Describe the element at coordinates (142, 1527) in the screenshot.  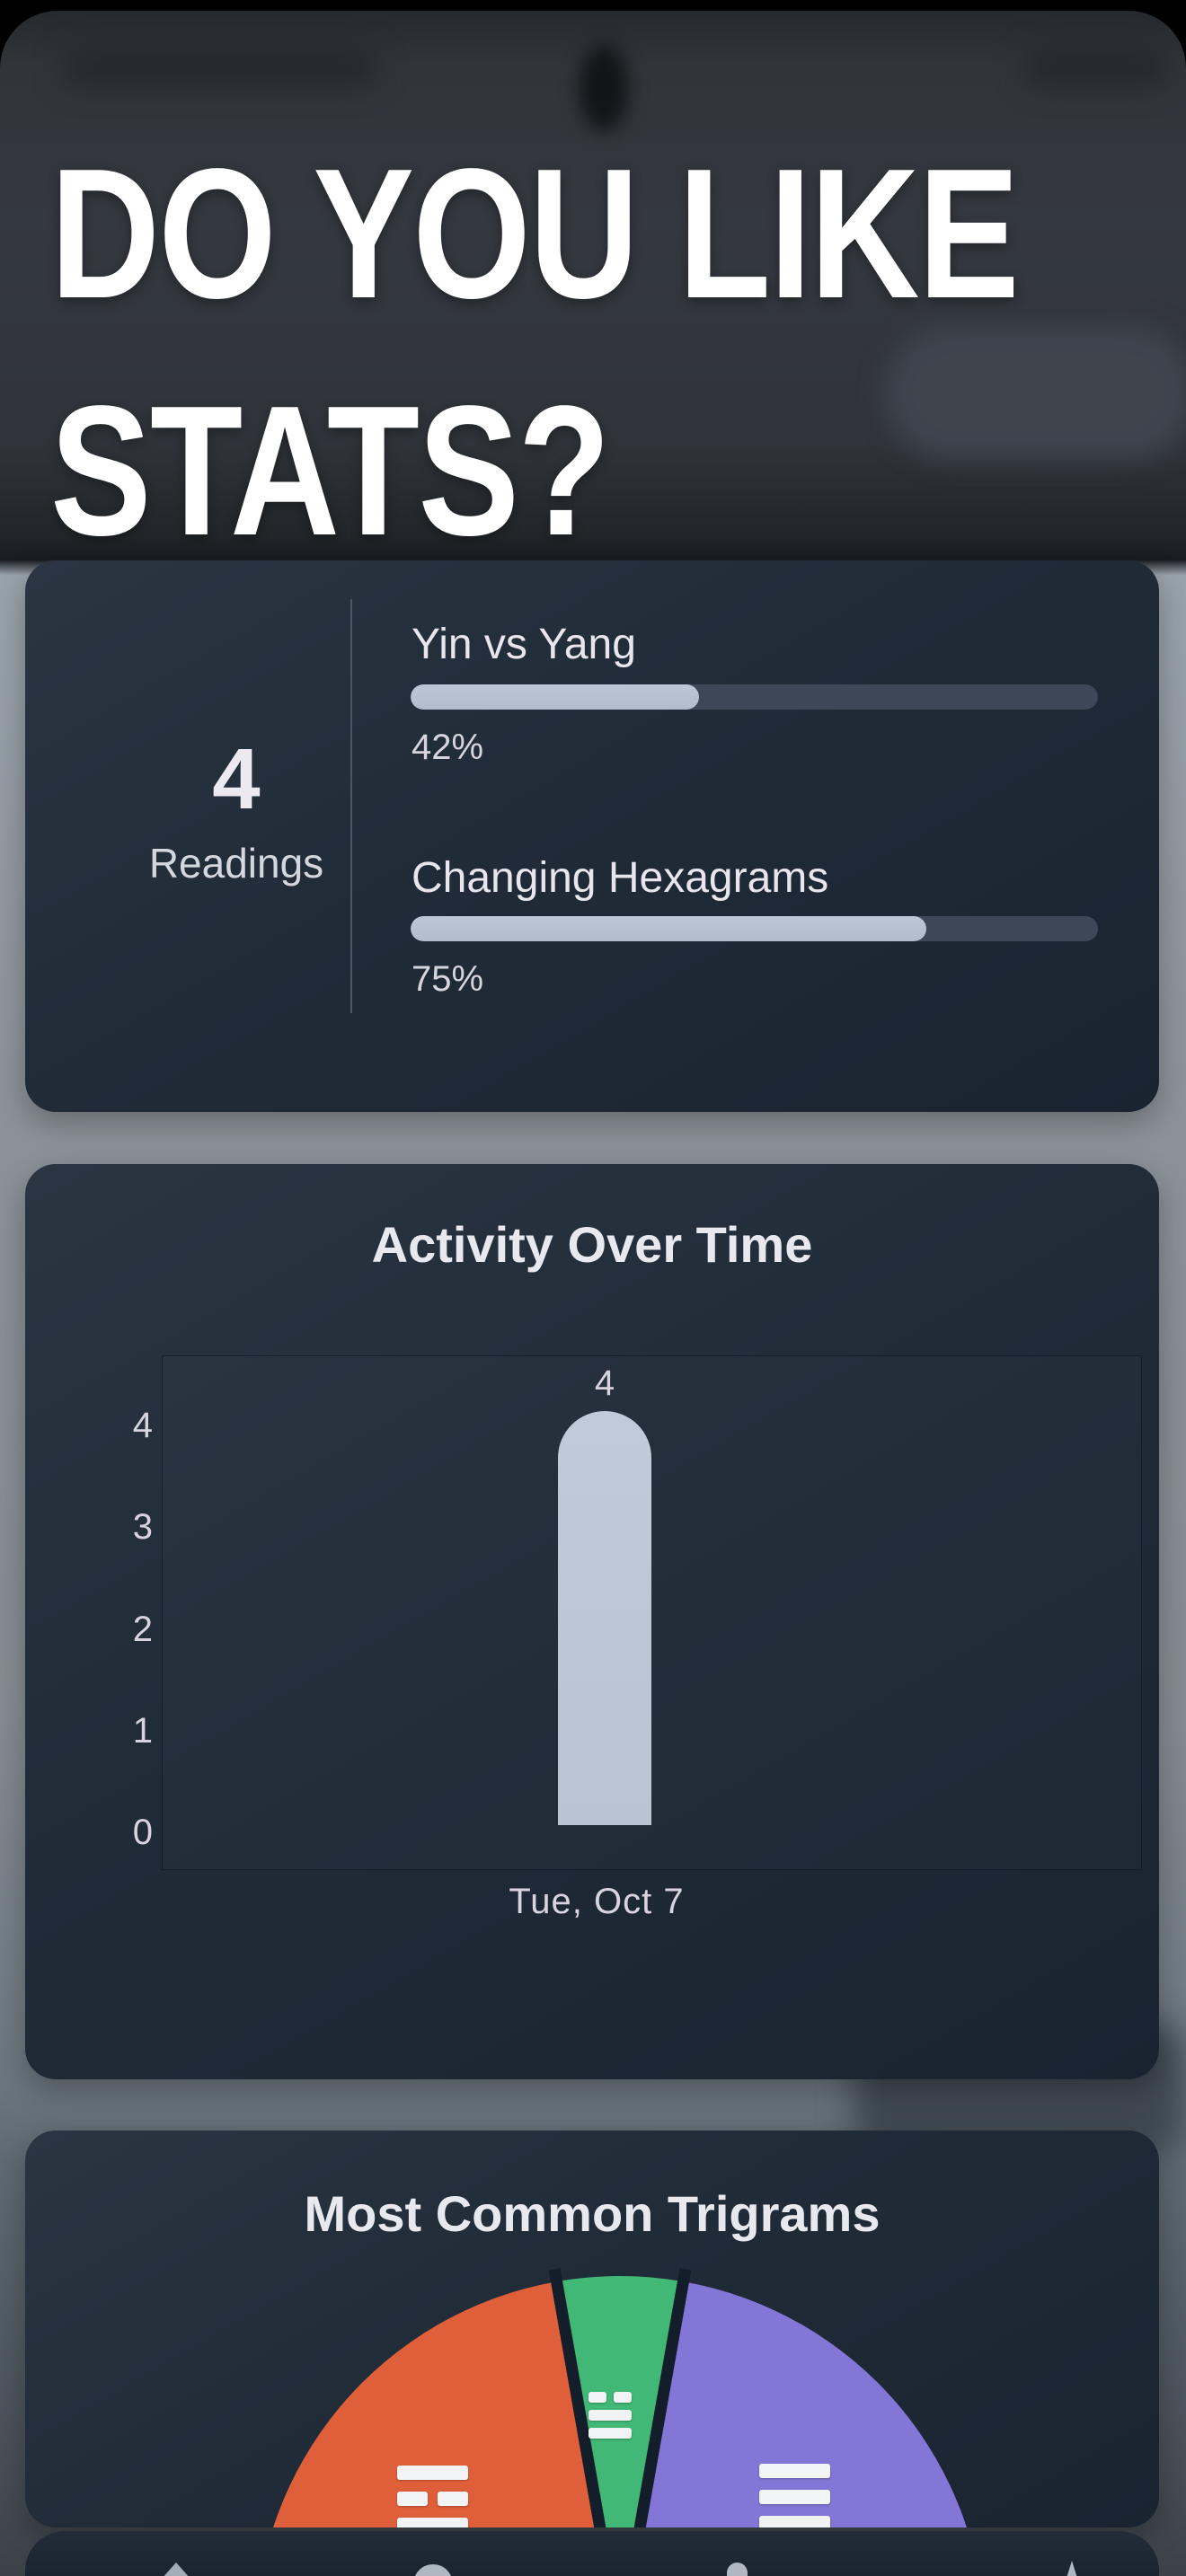
I see `y-tick: 3` at that location.